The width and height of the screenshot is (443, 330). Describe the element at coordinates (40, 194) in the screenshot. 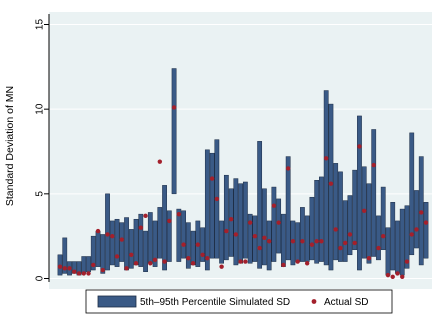

I see `y-tick-label-1: 5` at that location.